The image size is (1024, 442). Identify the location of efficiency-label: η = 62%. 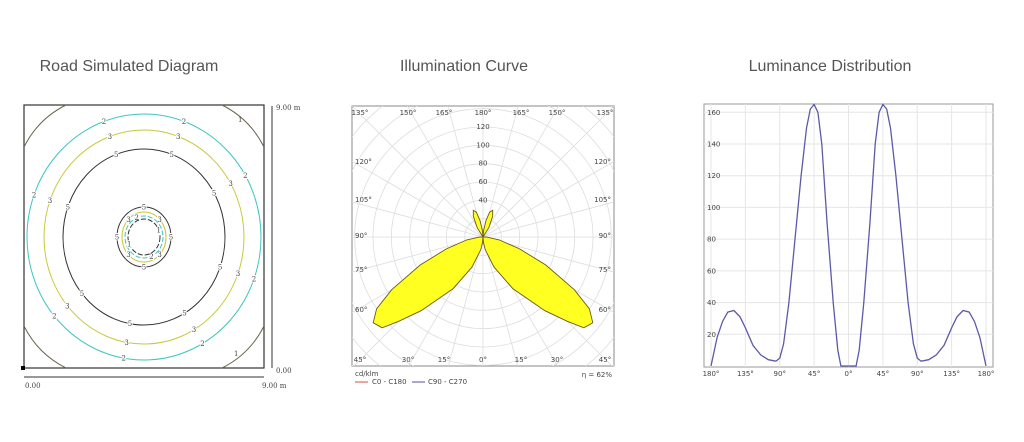
(597, 375).